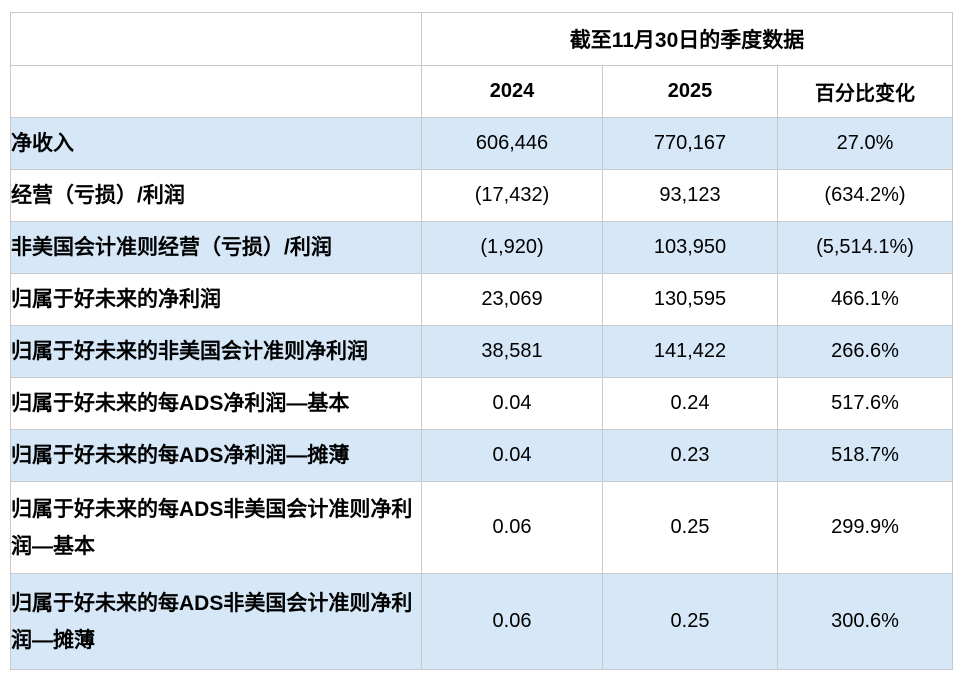  What do you see at coordinates (690, 351) in the screenshot?
I see `value-2025: 141,422` at bounding box center [690, 351].